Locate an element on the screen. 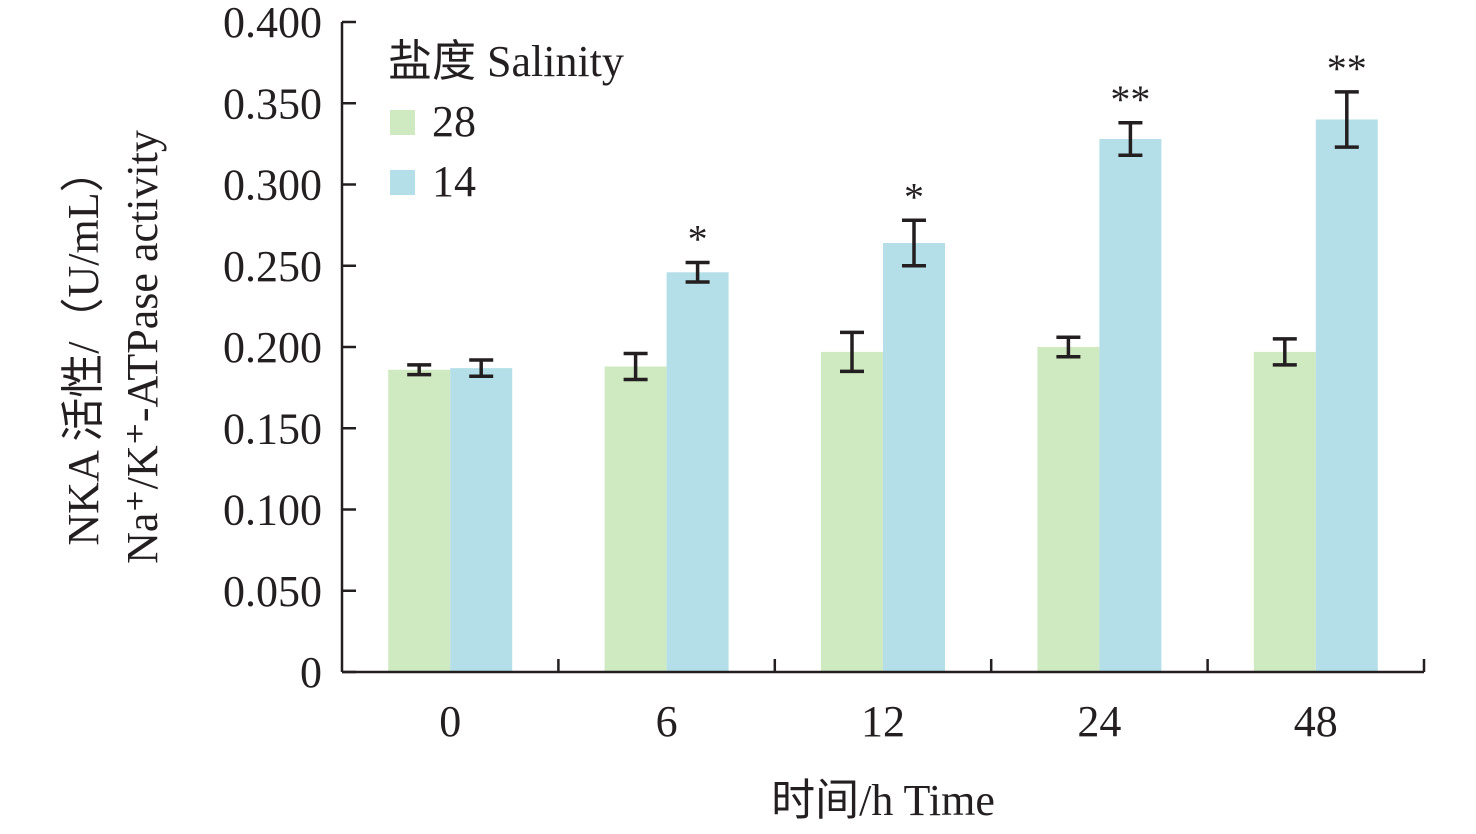  y-axis-title-line2: Na⁺/K⁺-ATPase activity is located at coordinates (142, 347).